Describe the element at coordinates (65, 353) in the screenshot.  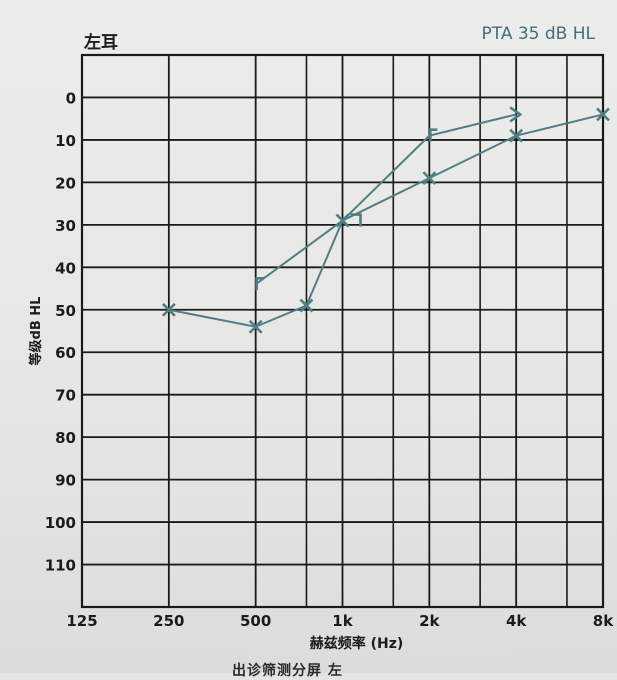
I see `y-tick-label: 60` at that location.